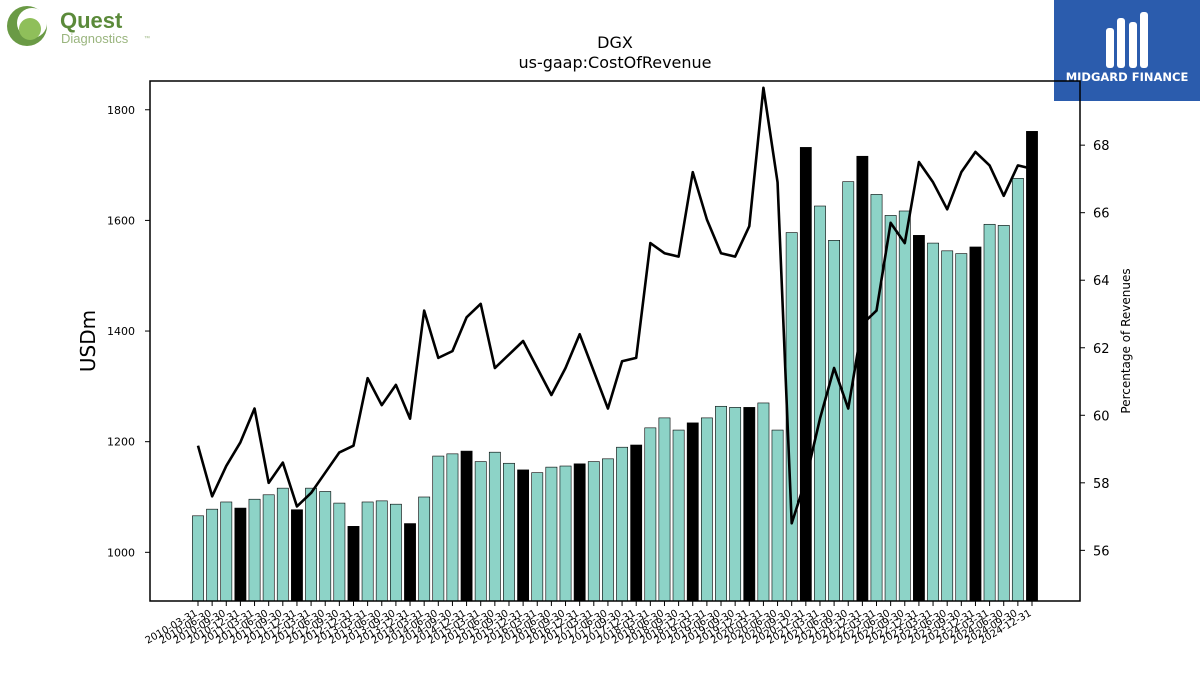 This screenshot has height=675, width=1200. I want to click on y-tick-label: 1800, so click(121, 110).